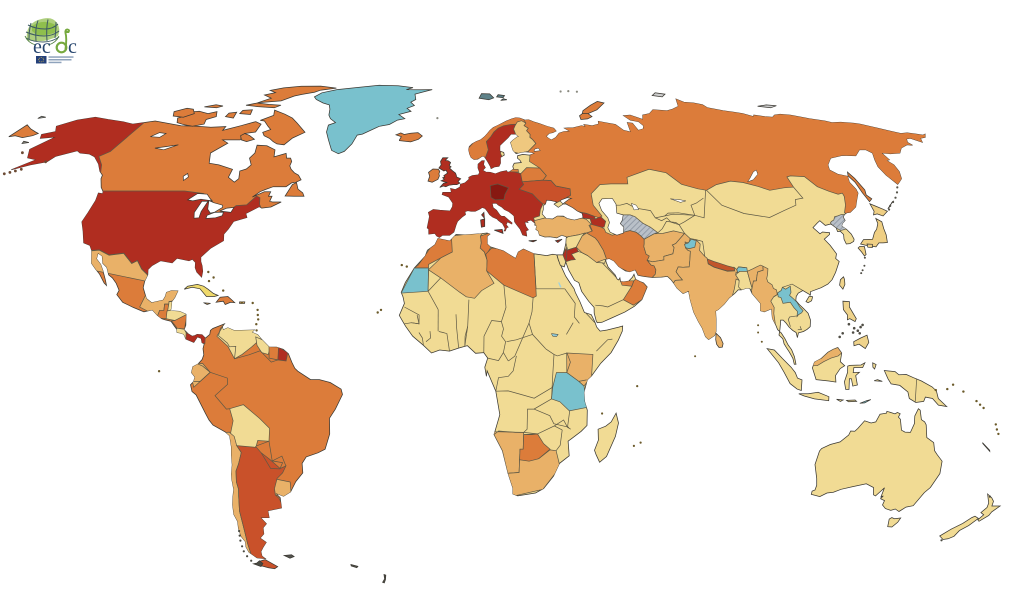 This screenshot has width=1024, height=592. What do you see at coordinates (42, 47) in the screenshot?
I see `svg-text: ec` at bounding box center [42, 47].